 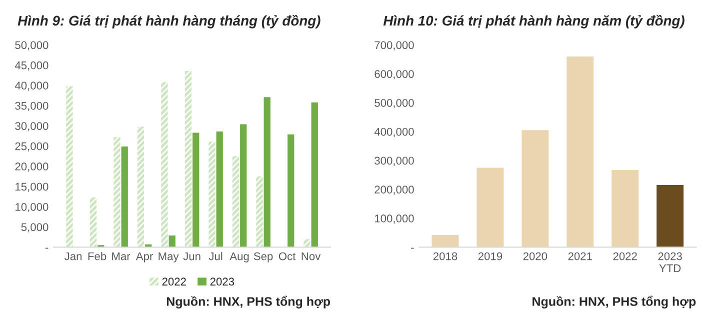 I want to click on y-tick-label: 300,000, so click(x=394, y=161).